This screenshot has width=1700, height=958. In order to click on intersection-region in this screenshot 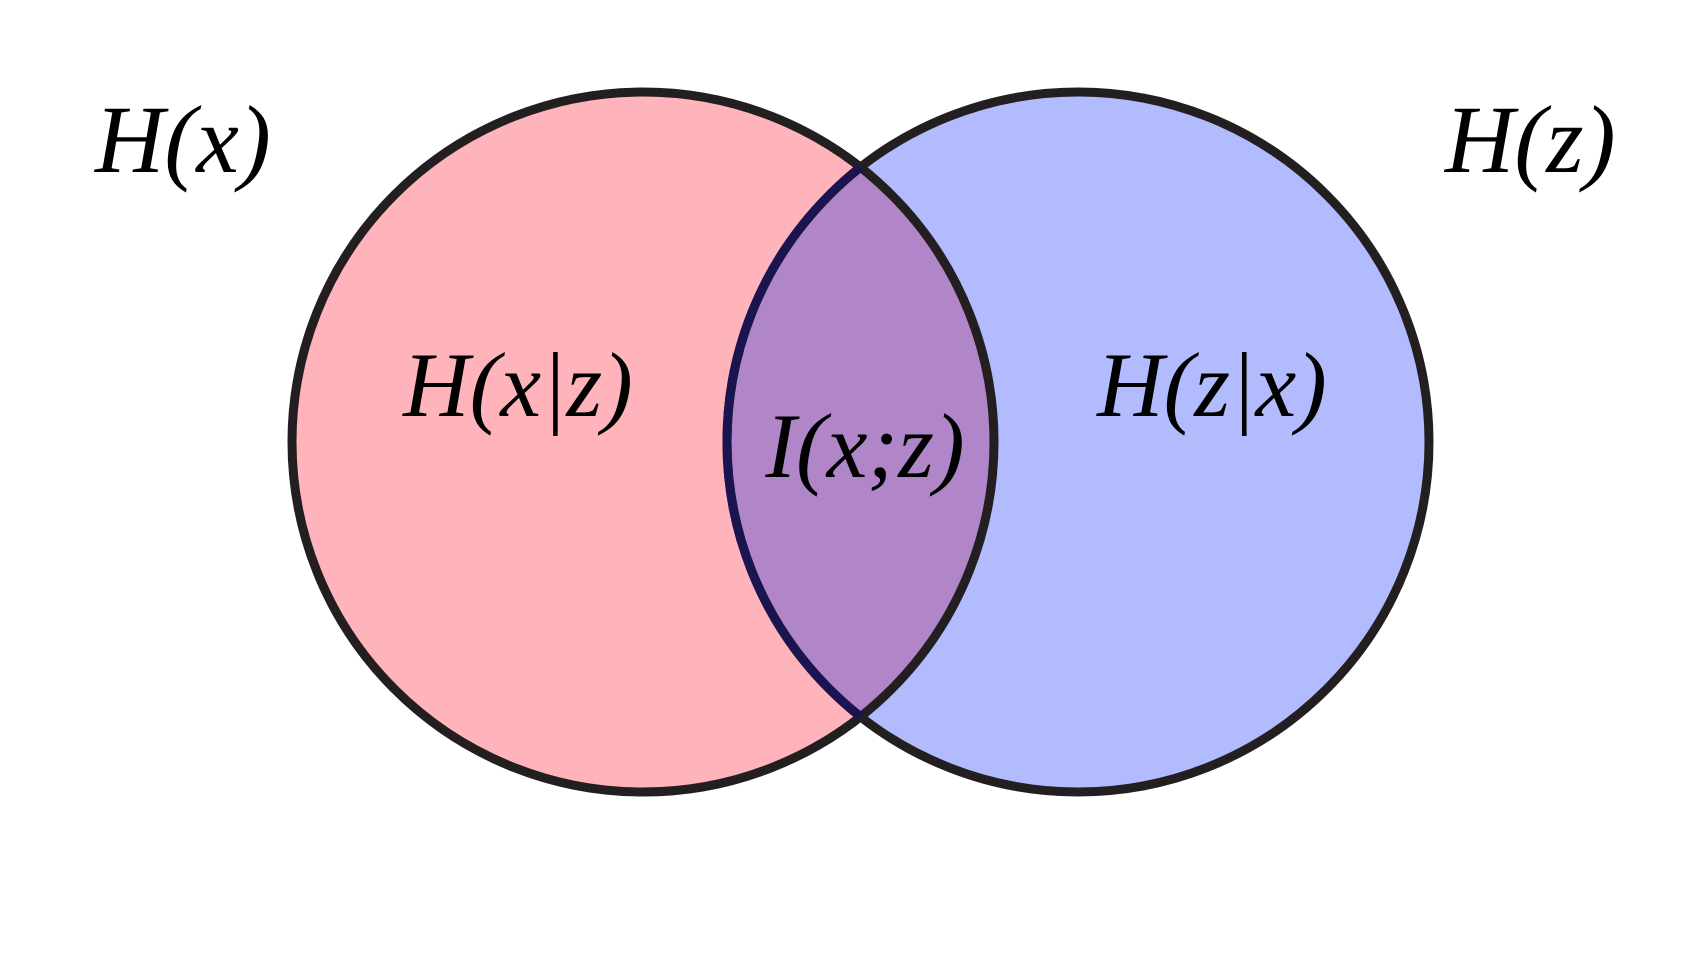, I will do `click(860, 442)`.